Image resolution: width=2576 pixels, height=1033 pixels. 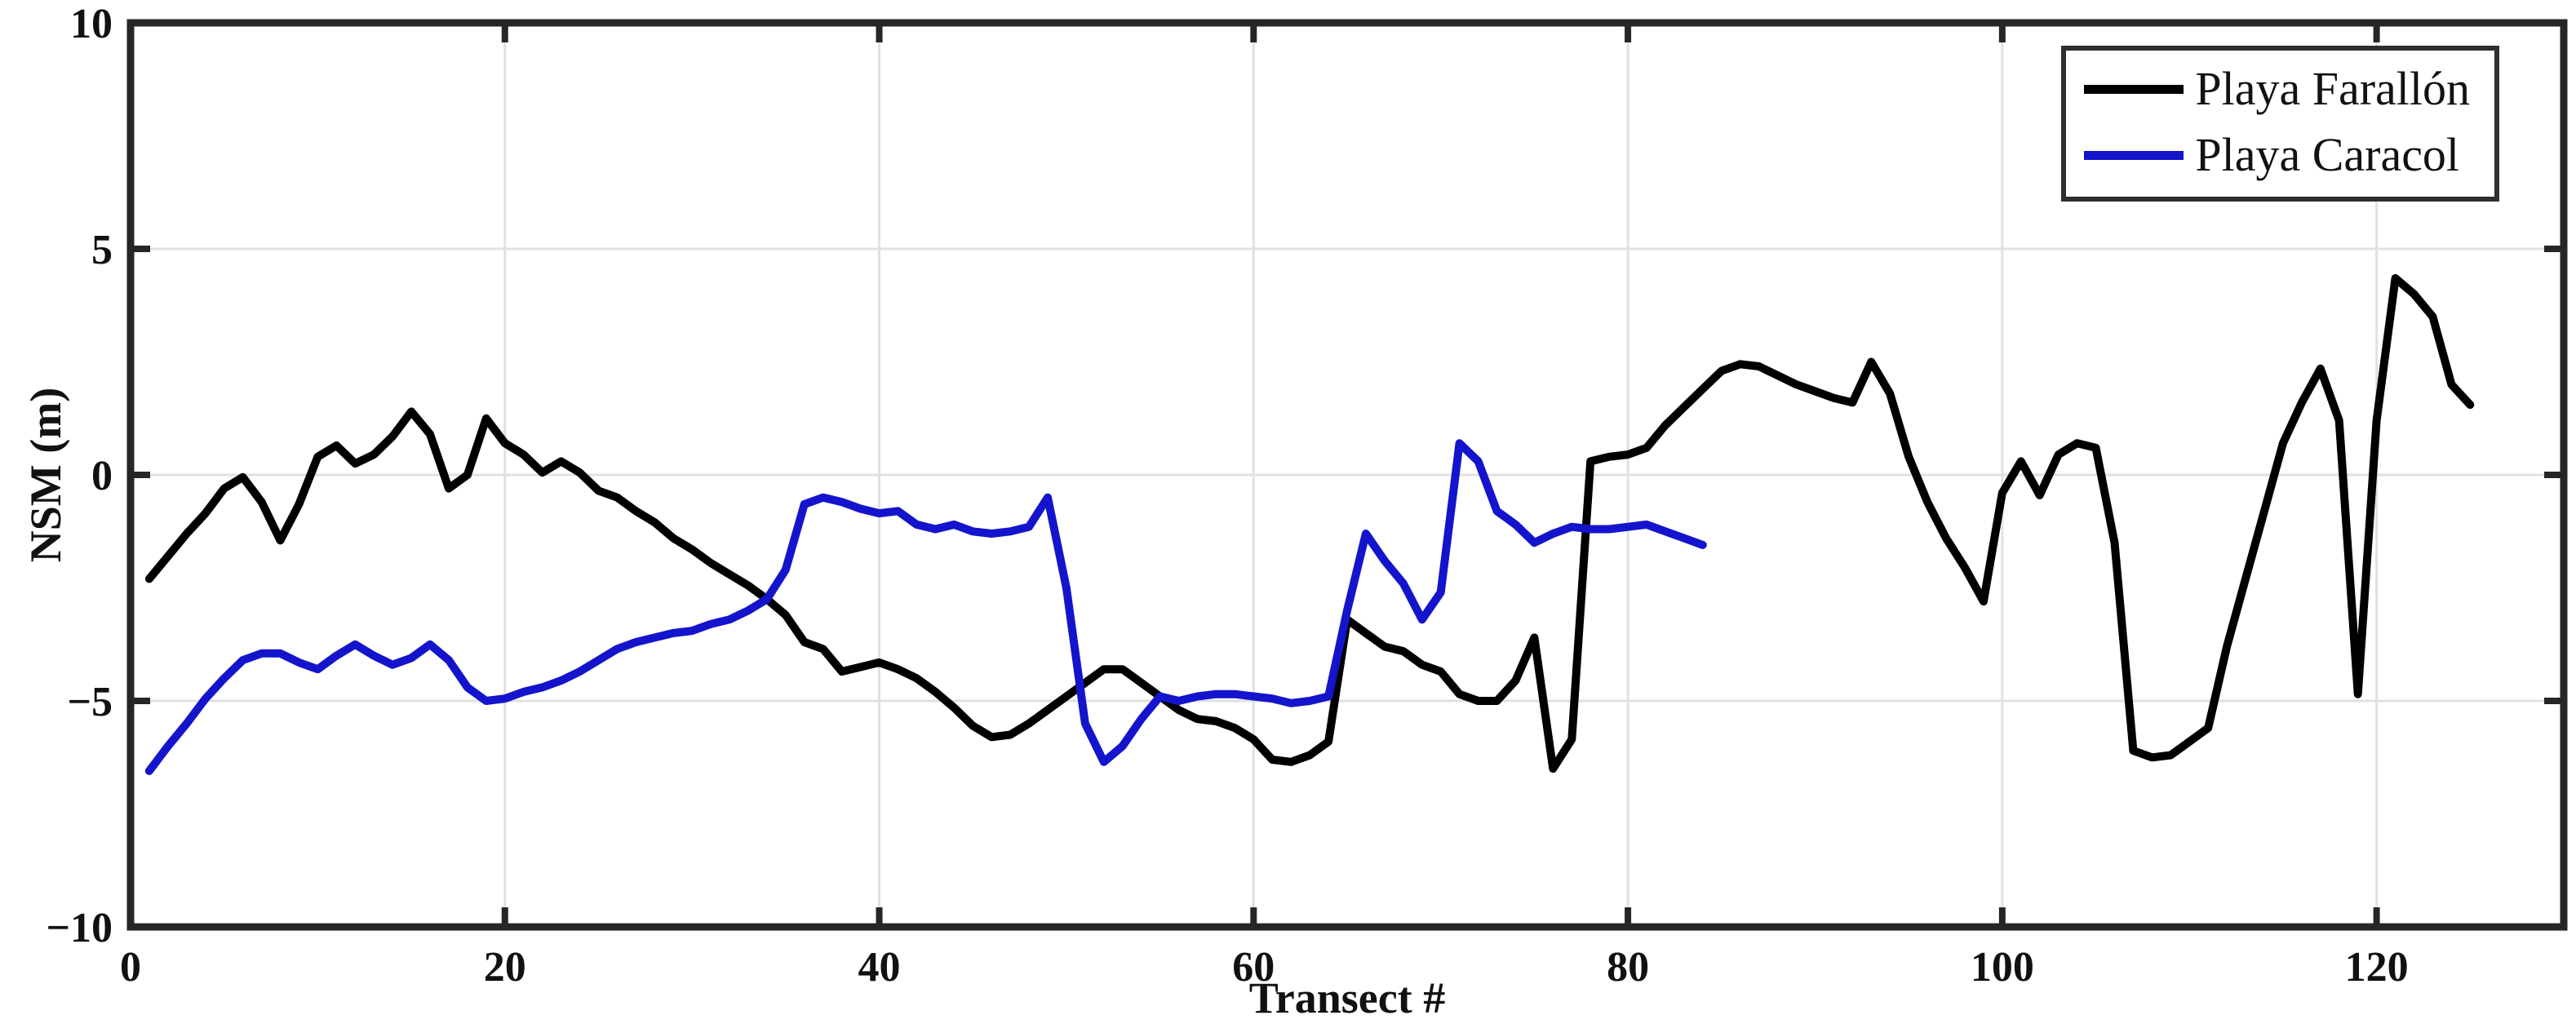 I want to click on x-tick-label: 100, so click(x=2002, y=967).